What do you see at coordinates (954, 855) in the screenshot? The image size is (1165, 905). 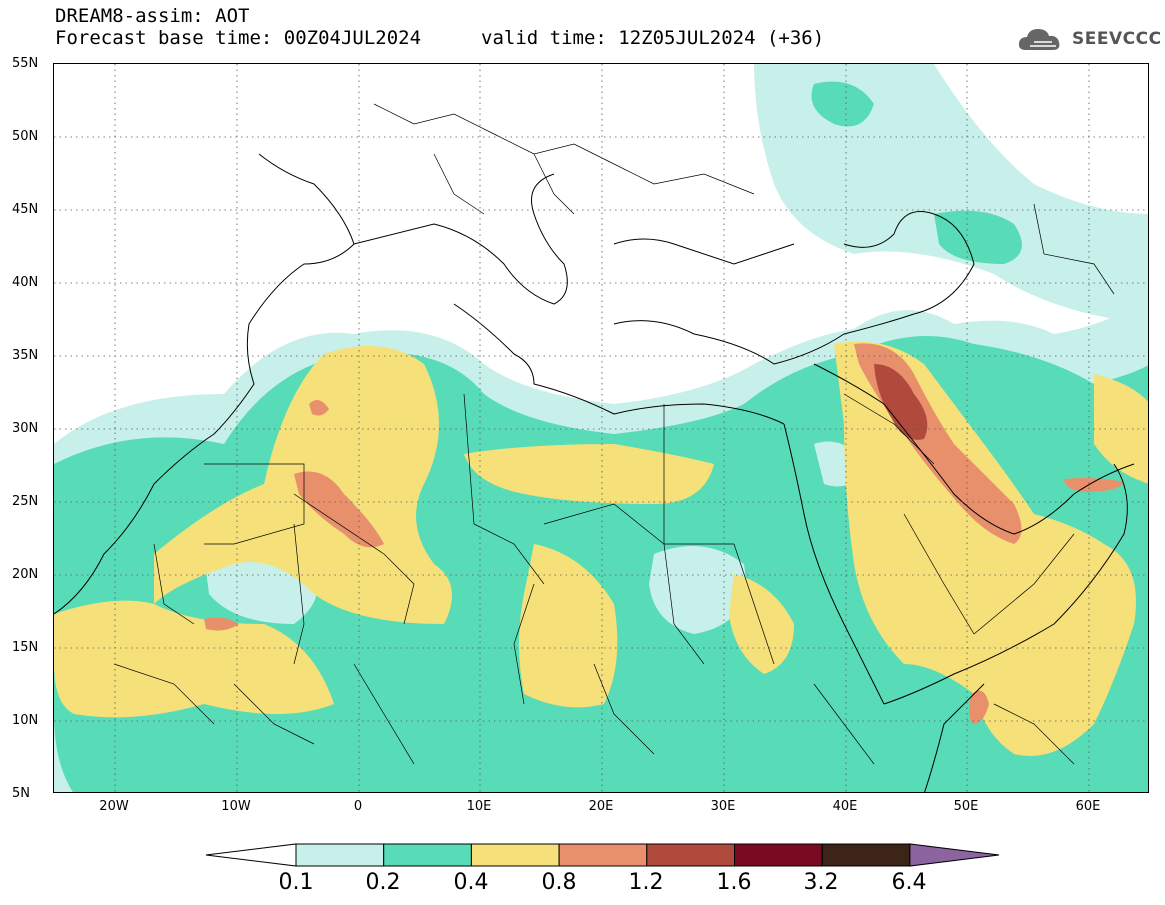 I see `colorbar-max-arrow` at bounding box center [954, 855].